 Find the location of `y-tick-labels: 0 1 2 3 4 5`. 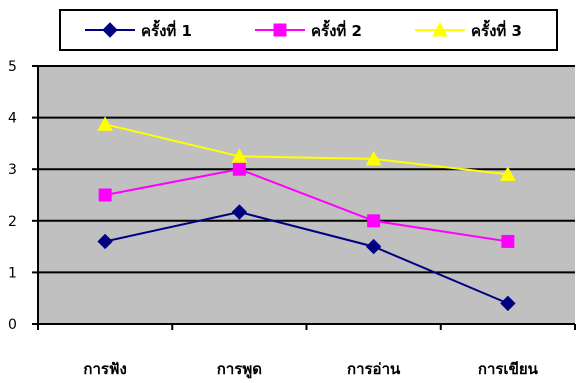

y-tick-labels: 0 1 2 3 4 5 is located at coordinates (12, 196).